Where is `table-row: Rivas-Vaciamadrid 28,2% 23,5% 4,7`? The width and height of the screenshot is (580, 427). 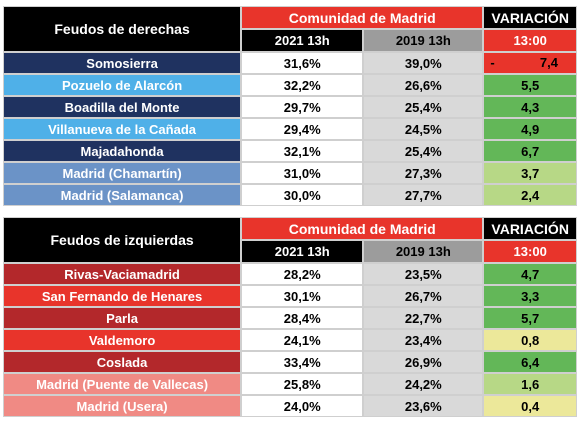
table-row: Rivas-Vaciamadrid 28,2% 23,5% 4,7 is located at coordinates (290, 274).